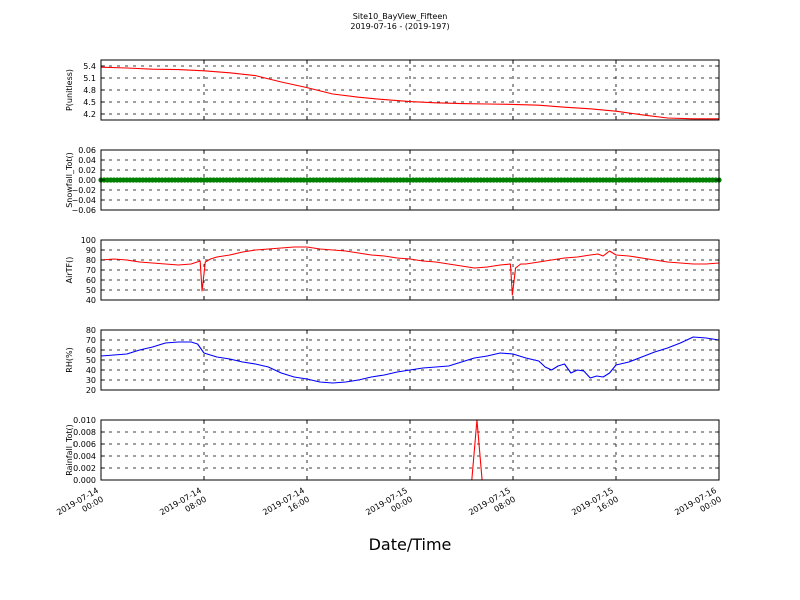 This screenshot has height=600, width=800. What do you see at coordinates (89, 114) in the screenshot?
I see `y-tick-label: 4.2` at bounding box center [89, 114].